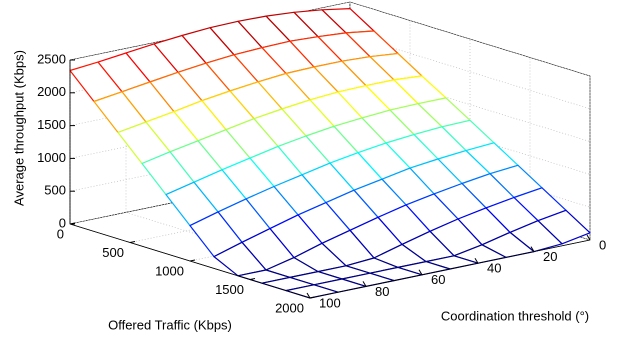 The width and height of the screenshot is (620, 341). Describe the element at coordinates (51, 58) in the screenshot. I see `z-tick-label: 2500` at that location.